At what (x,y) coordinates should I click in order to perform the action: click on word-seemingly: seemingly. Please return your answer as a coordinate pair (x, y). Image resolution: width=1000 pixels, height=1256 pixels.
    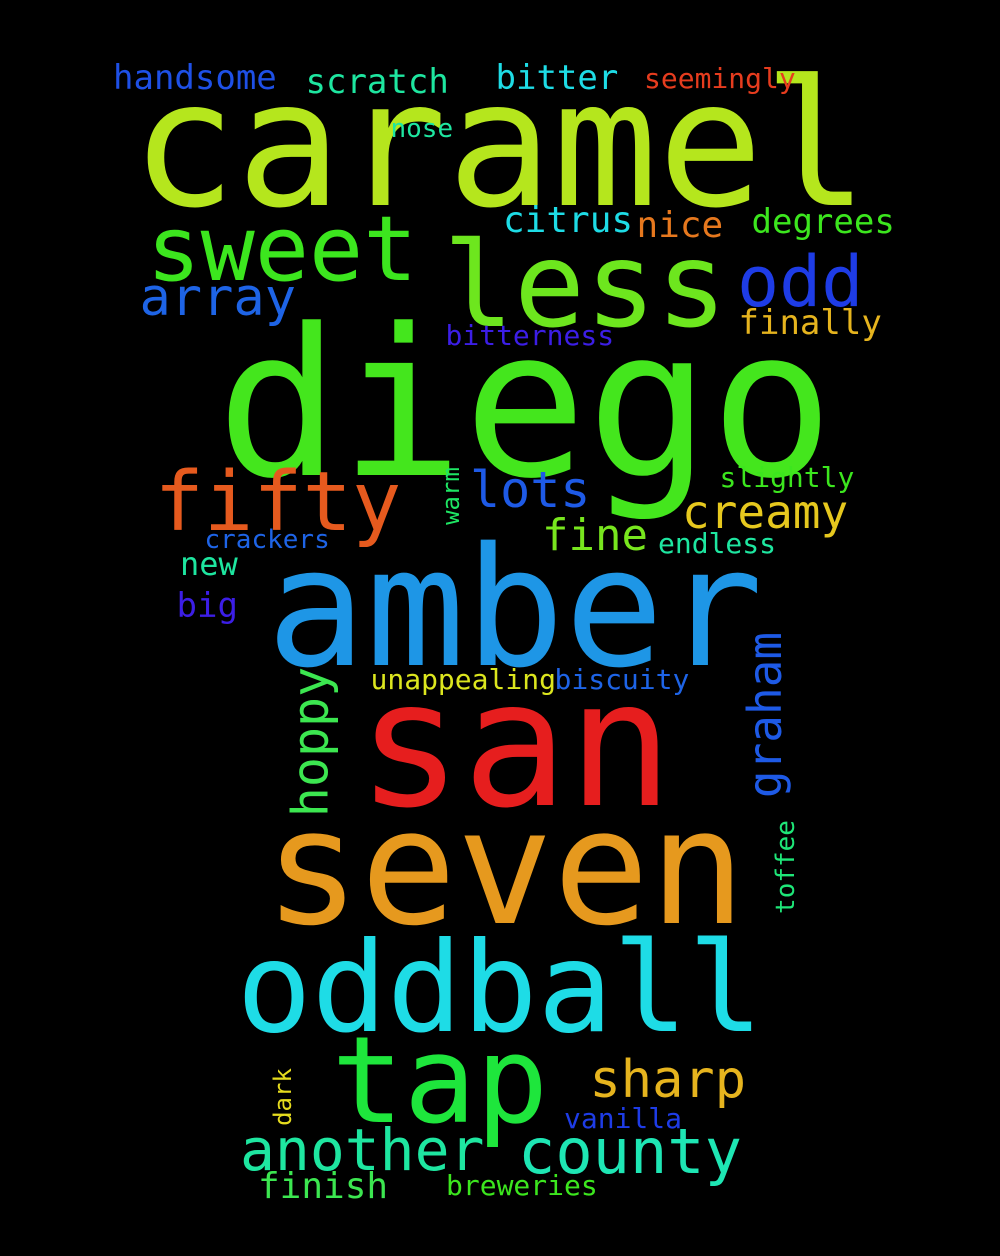
    Looking at the image, I should click on (720, 78).